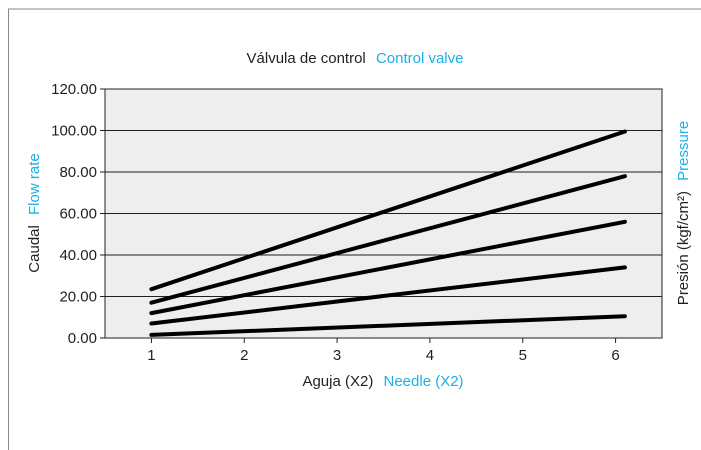 This screenshot has width=701, height=450. Describe the element at coordinates (683, 151) in the screenshot. I see `y2-axis-label-en: Pressure` at that location.